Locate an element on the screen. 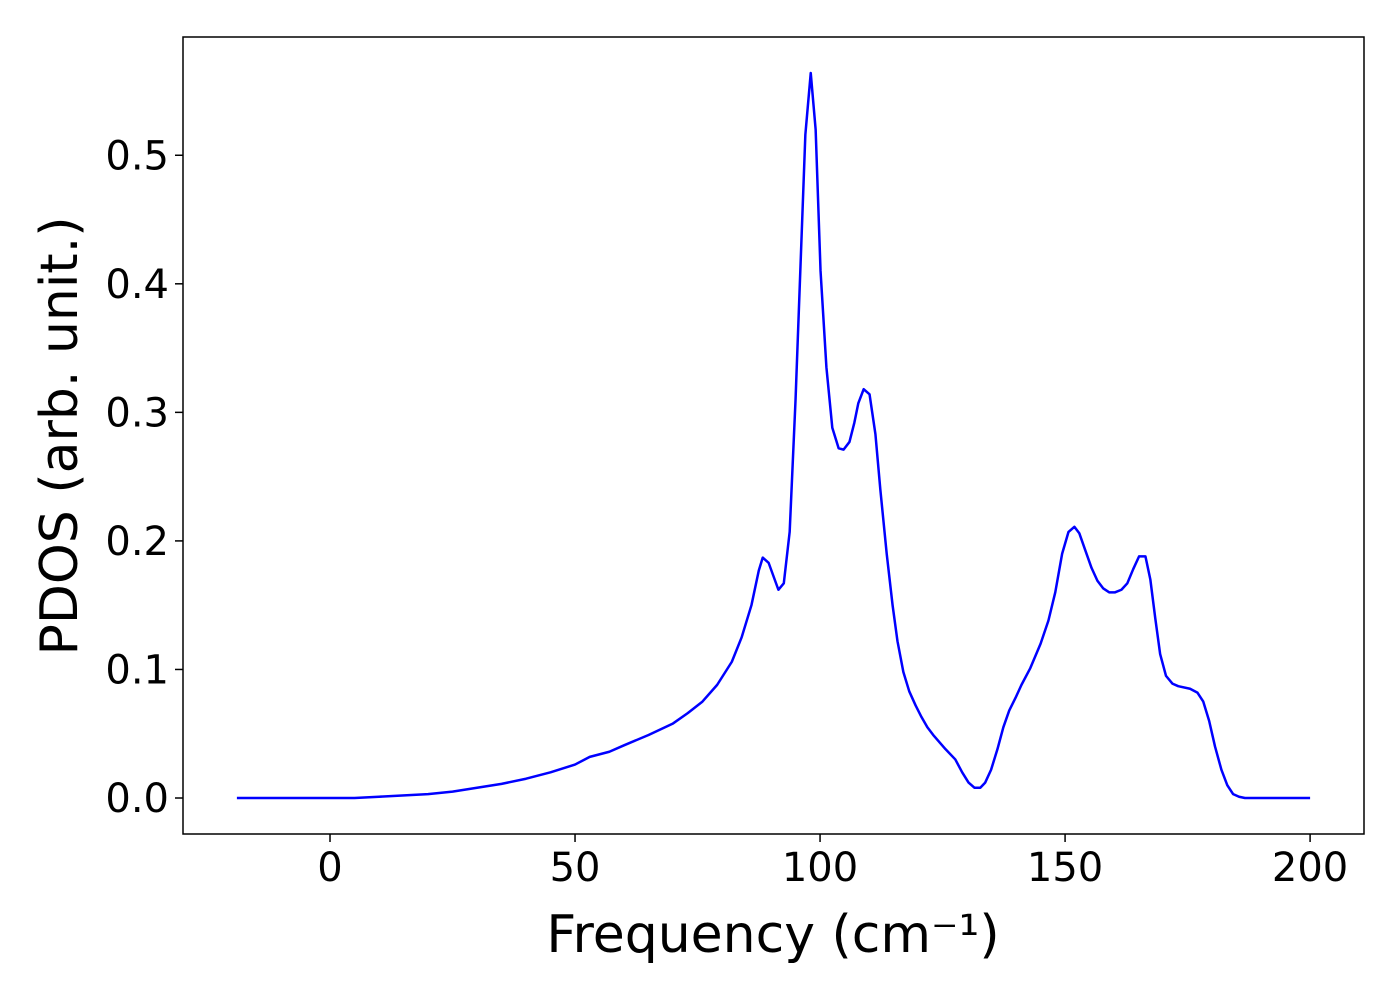 The width and height of the screenshot is (1400, 1000). y-tick-label: 0.2 is located at coordinates (137, 542).